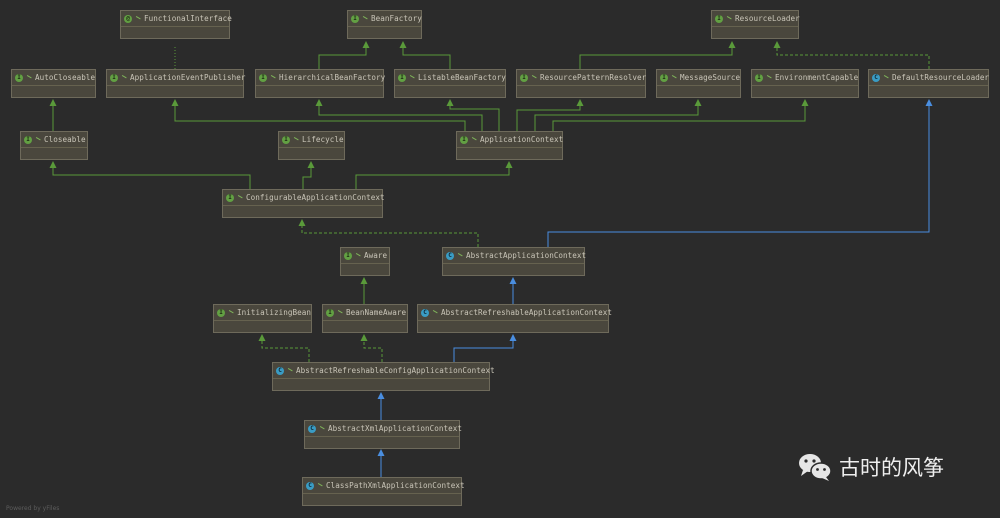  I want to click on class-node-abstract-refreshable-application-context: C AbstractRefreshableApplicationContext, so click(514, 318).